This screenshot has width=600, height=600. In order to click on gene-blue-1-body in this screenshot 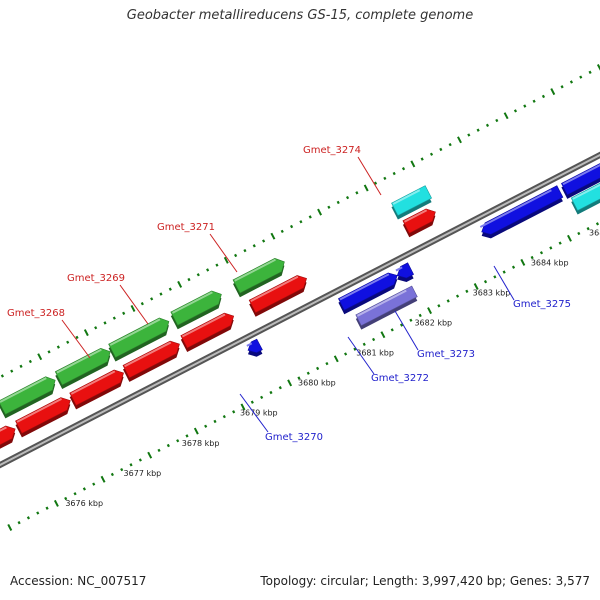, I will do `click(367, 291)`.